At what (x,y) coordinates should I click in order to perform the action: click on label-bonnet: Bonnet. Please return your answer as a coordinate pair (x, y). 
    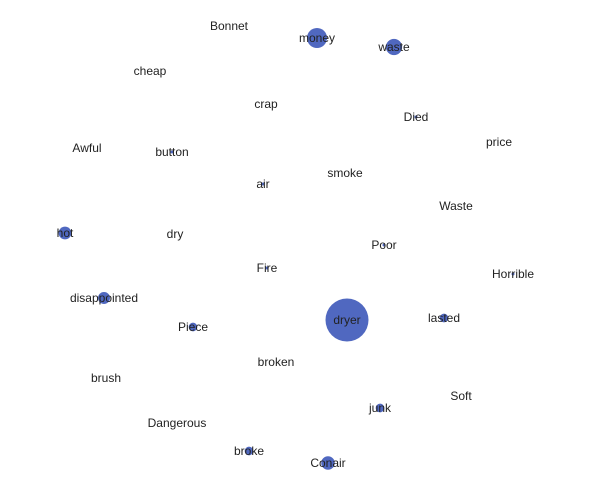
    Looking at the image, I should click on (229, 26).